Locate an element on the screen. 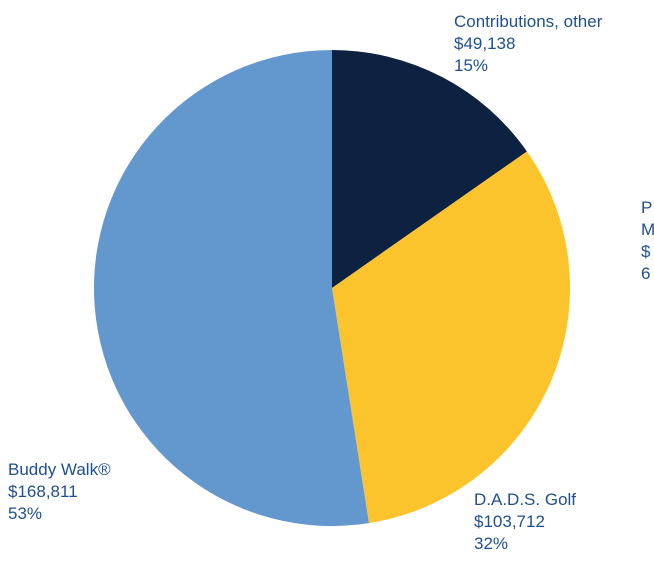  slice-percent-label: 53% is located at coordinates (25, 513).